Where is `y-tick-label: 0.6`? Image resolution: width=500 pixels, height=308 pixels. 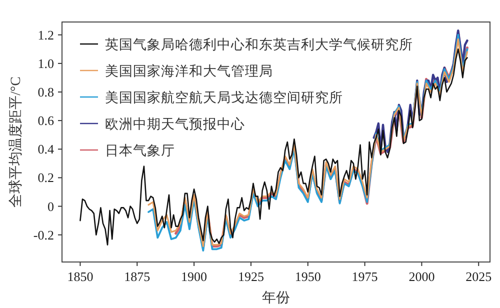
y-tick-label: 0.6 is located at coordinates (46, 120).